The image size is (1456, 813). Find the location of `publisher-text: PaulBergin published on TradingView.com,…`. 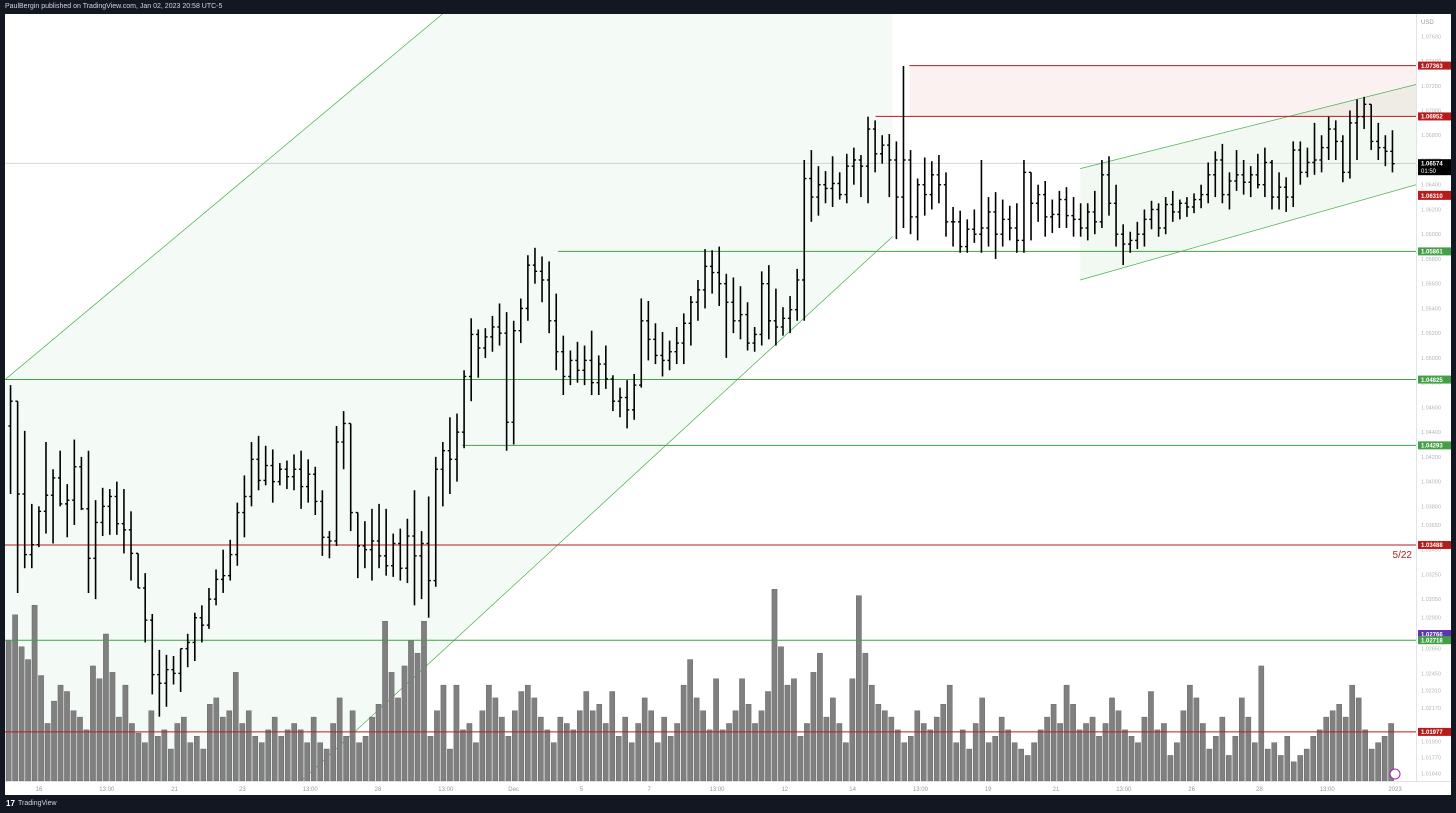

publisher-text: PaulBergin published on TradingView.com,… is located at coordinates (114, 6).